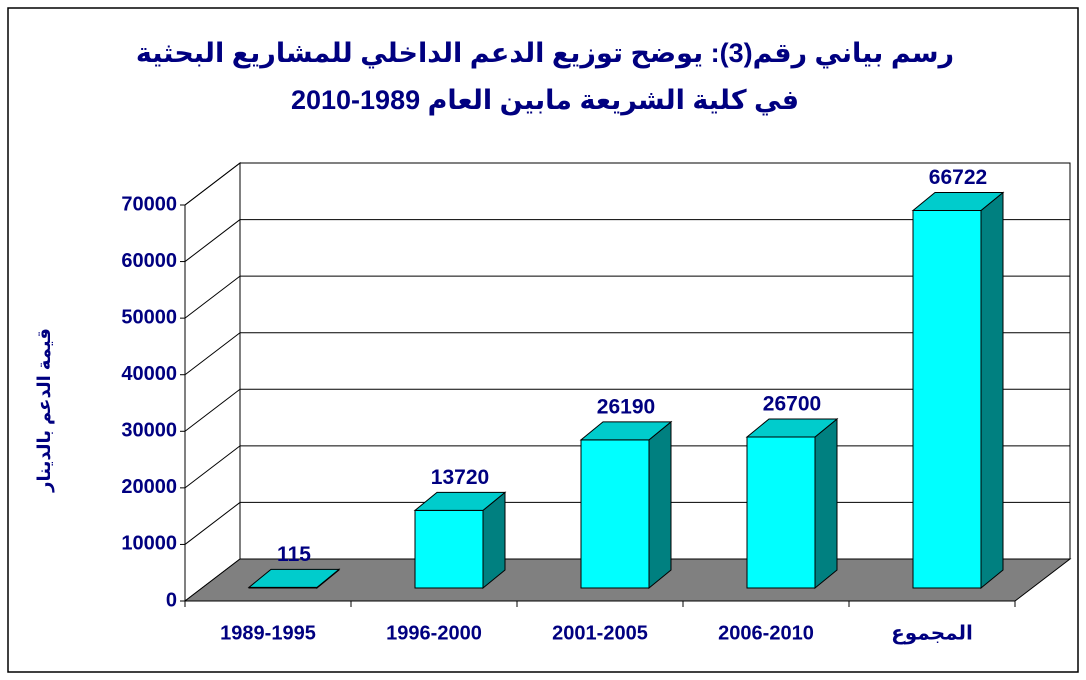 Image resolution: width=1086 pixels, height=680 pixels. Describe the element at coordinates (434, 633) in the screenshot. I see `x-tick-label: 1996-2000` at that location.